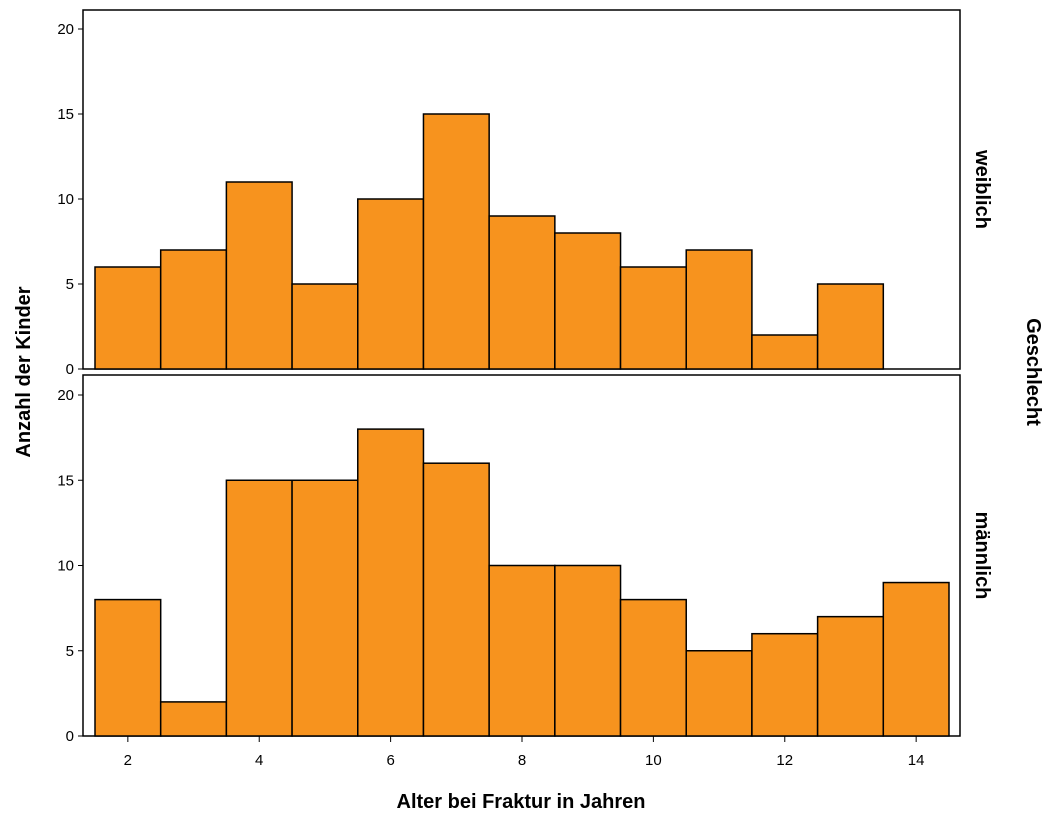  What do you see at coordinates (390, 760) in the screenshot?
I see `x-tick-label: 6` at bounding box center [390, 760].